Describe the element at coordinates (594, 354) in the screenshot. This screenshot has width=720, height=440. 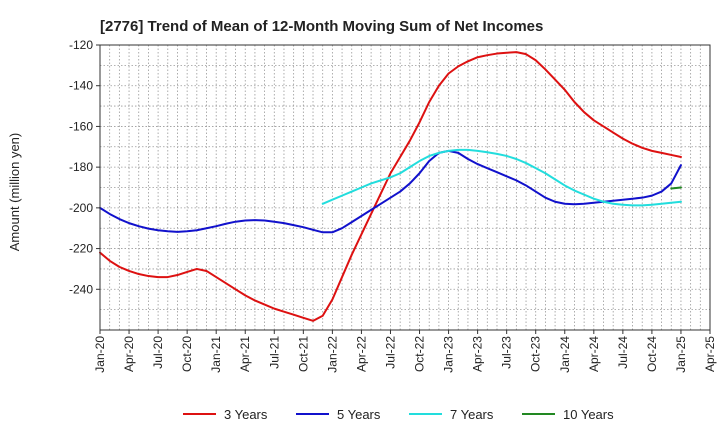
I see `x-tick-label: Apr-24` at that location.